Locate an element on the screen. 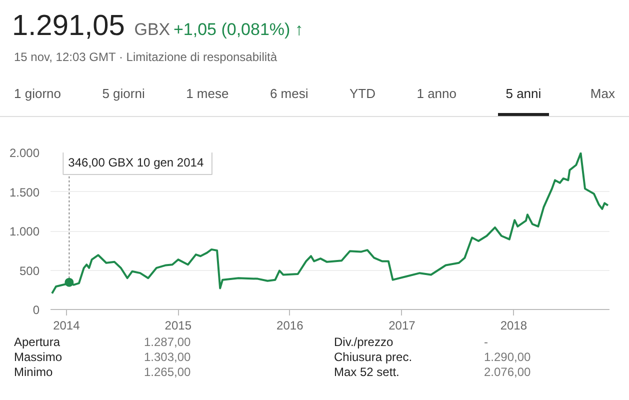 This screenshot has height=400, width=629. text: Div./prezzo is located at coordinates (364, 342).